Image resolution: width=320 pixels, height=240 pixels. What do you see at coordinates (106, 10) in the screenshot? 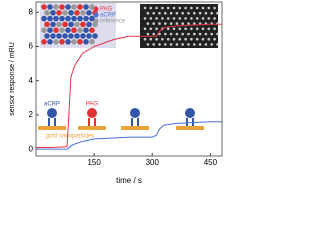
I see `legend-label: PAG` at bounding box center [106, 10].